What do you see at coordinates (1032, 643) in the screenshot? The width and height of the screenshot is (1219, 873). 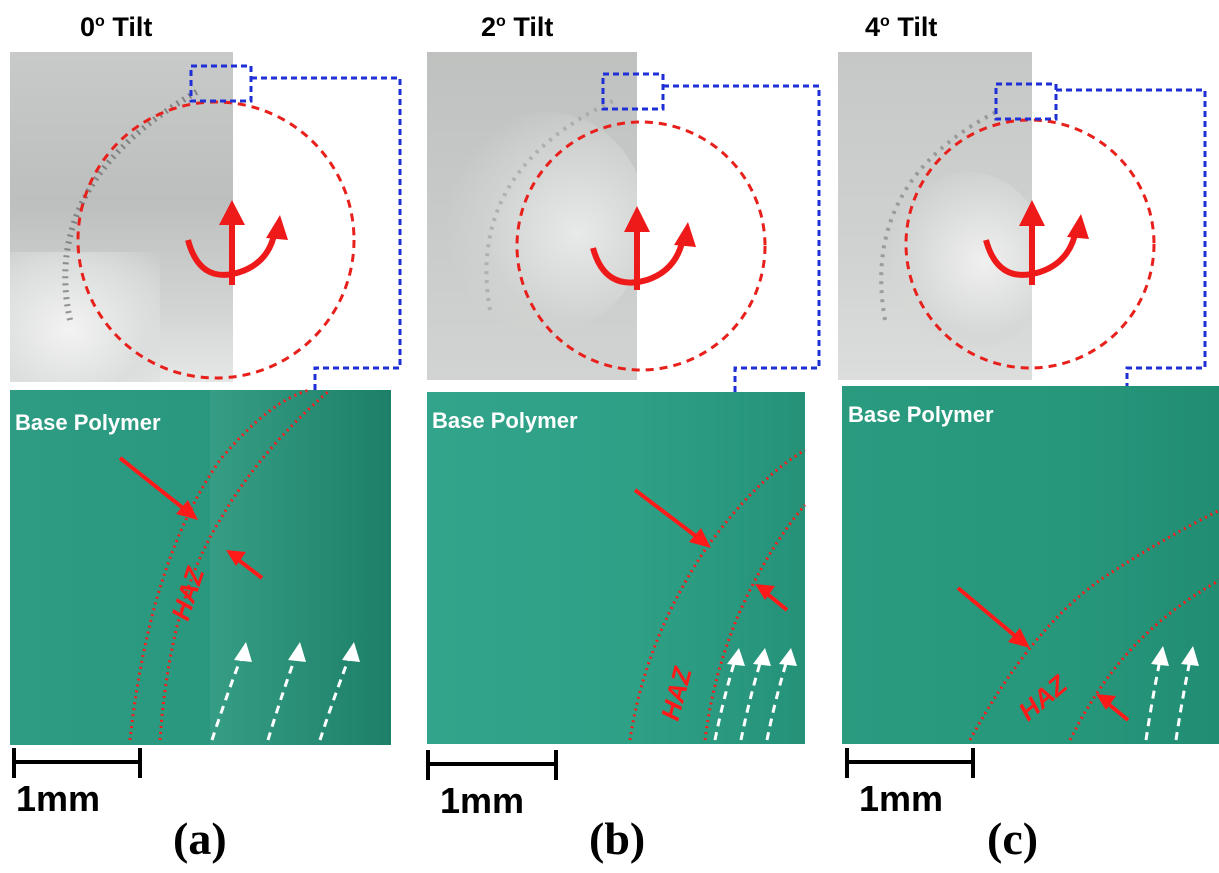 I see `haz-overlay-c: HAZ` at bounding box center [1032, 643].